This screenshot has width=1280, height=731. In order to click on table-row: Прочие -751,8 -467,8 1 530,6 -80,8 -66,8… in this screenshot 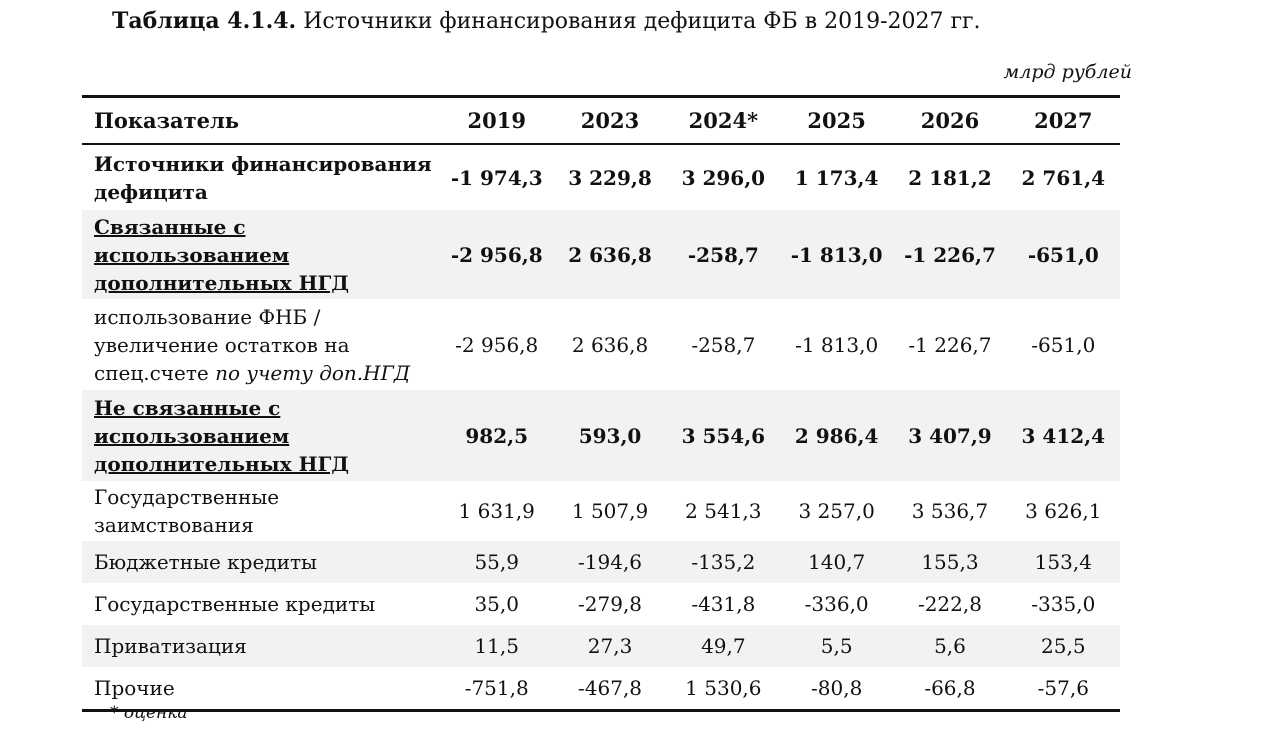, I will do `click(601, 689)`.